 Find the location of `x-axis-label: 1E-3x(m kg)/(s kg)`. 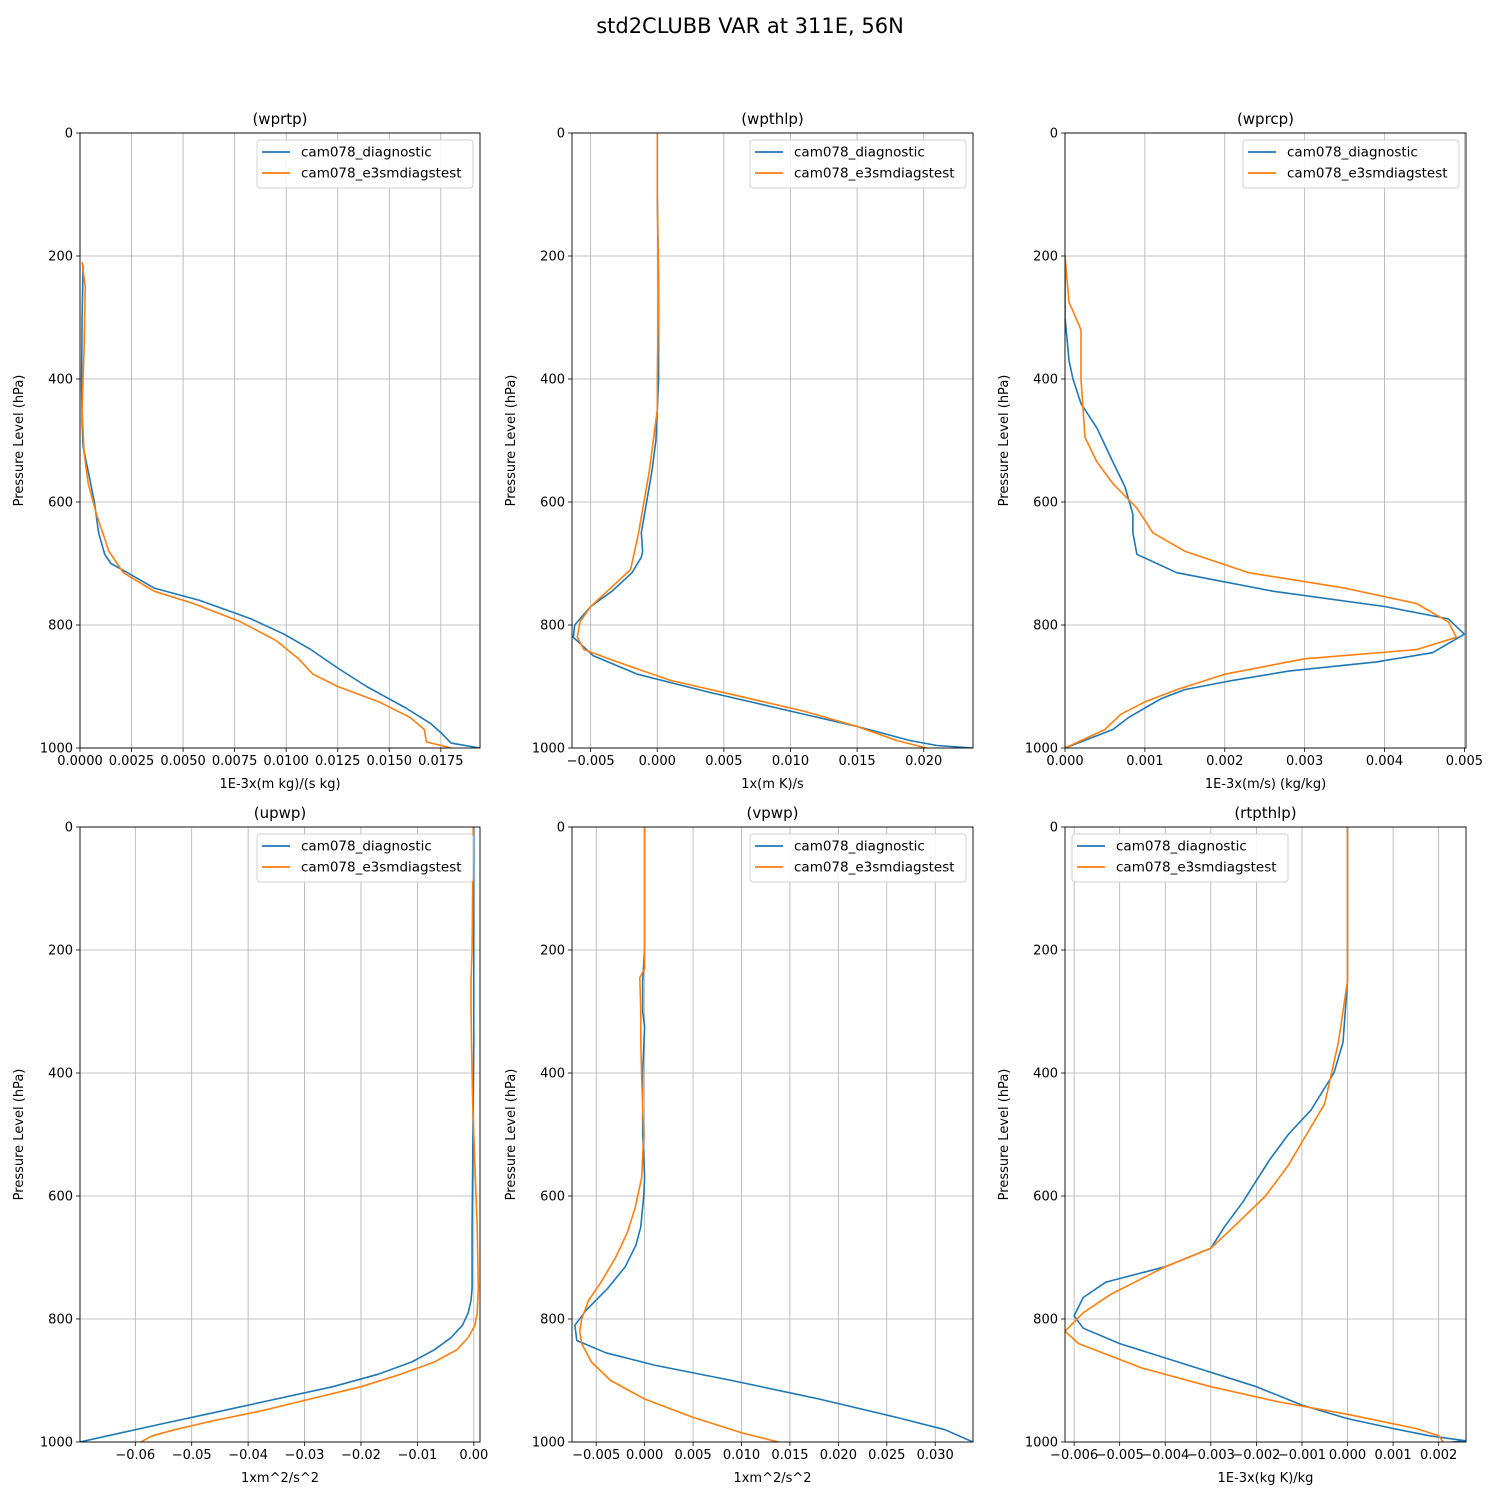

x-axis-label: 1E-3x(m kg)/(s kg) is located at coordinates (279, 784).